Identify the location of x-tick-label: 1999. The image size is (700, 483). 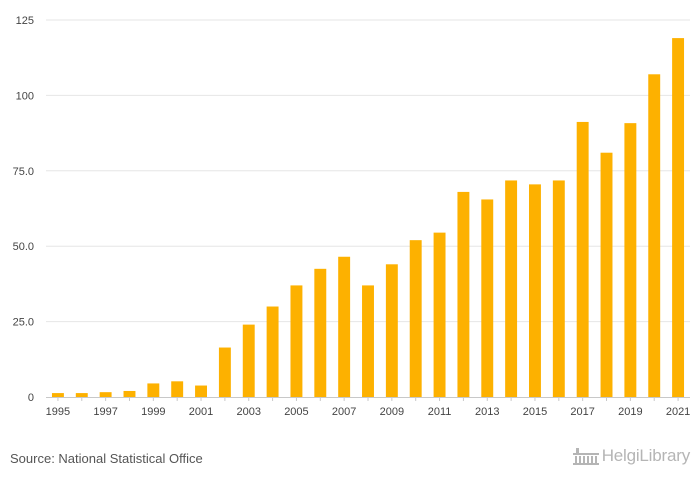
(153, 412).